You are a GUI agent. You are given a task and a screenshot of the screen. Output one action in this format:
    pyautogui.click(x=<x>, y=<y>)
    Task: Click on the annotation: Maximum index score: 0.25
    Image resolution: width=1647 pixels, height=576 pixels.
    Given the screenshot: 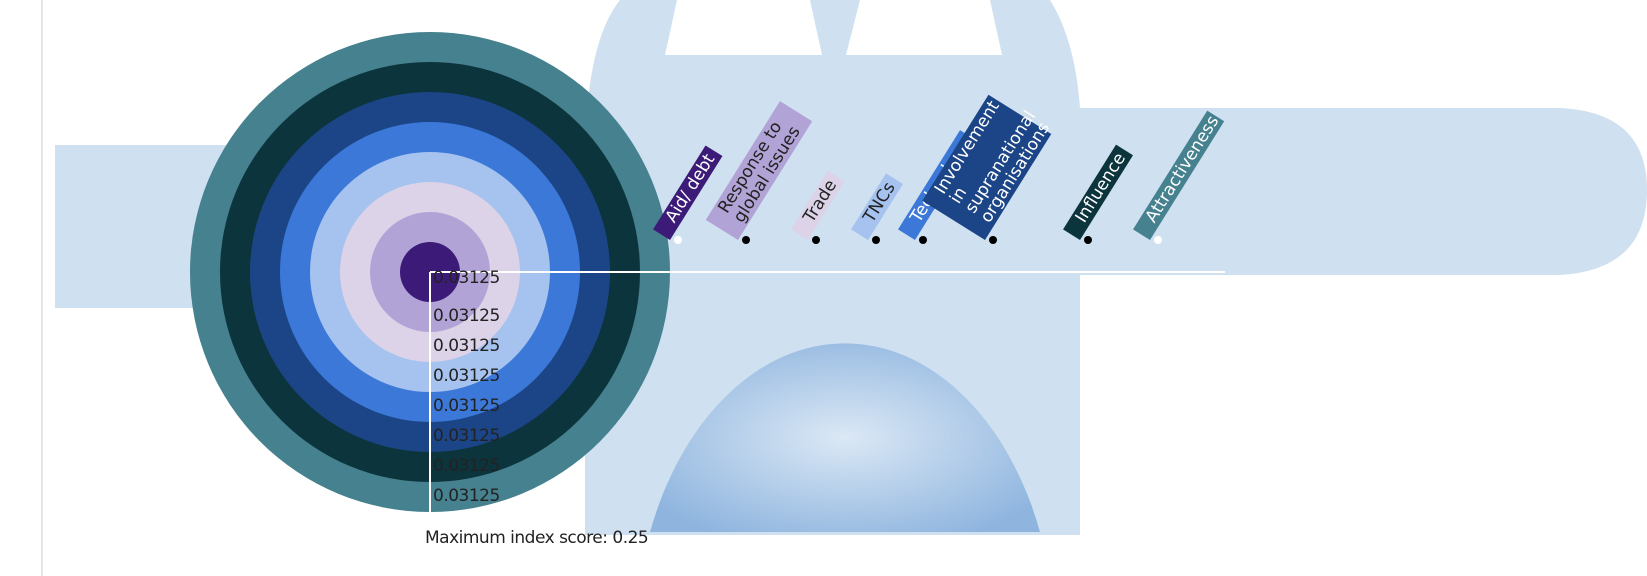 What is the action you would take?
    pyautogui.click(x=536, y=538)
    